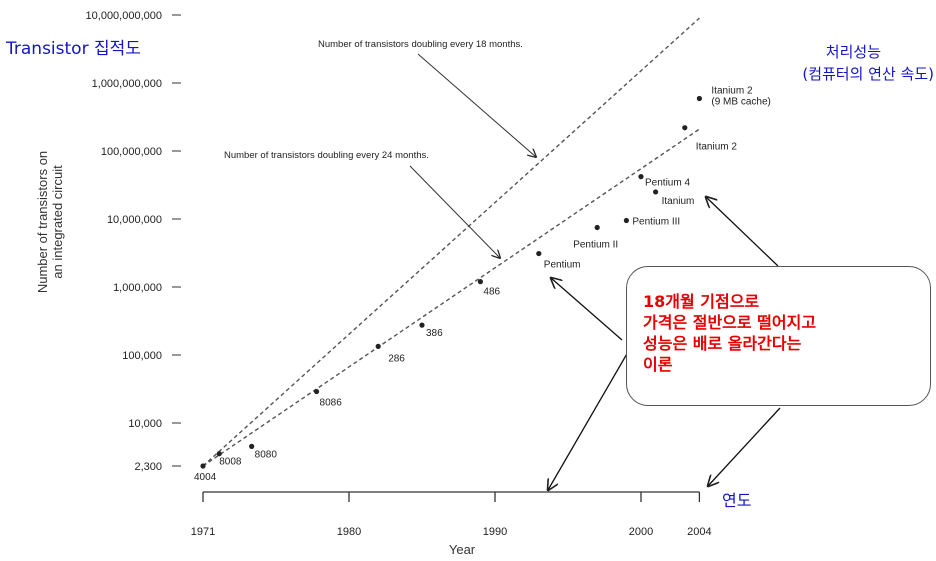  What do you see at coordinates (641, 532) in the screenshot?
I see `x-tick-label-2000: 2000` at bounding box center [641, 532].